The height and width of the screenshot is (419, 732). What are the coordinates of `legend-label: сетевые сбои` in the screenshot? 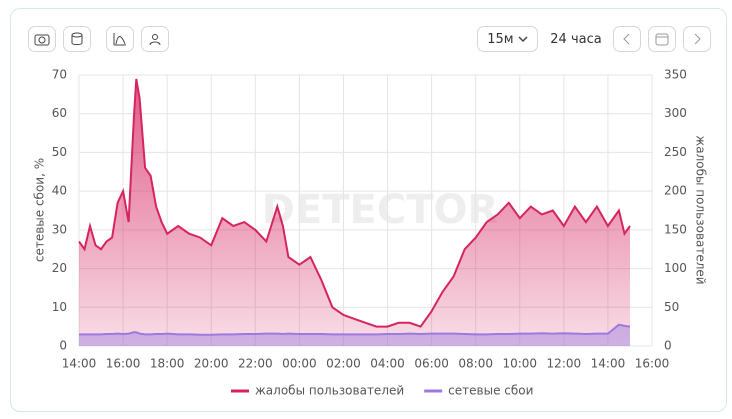 It's located at (490, 391).